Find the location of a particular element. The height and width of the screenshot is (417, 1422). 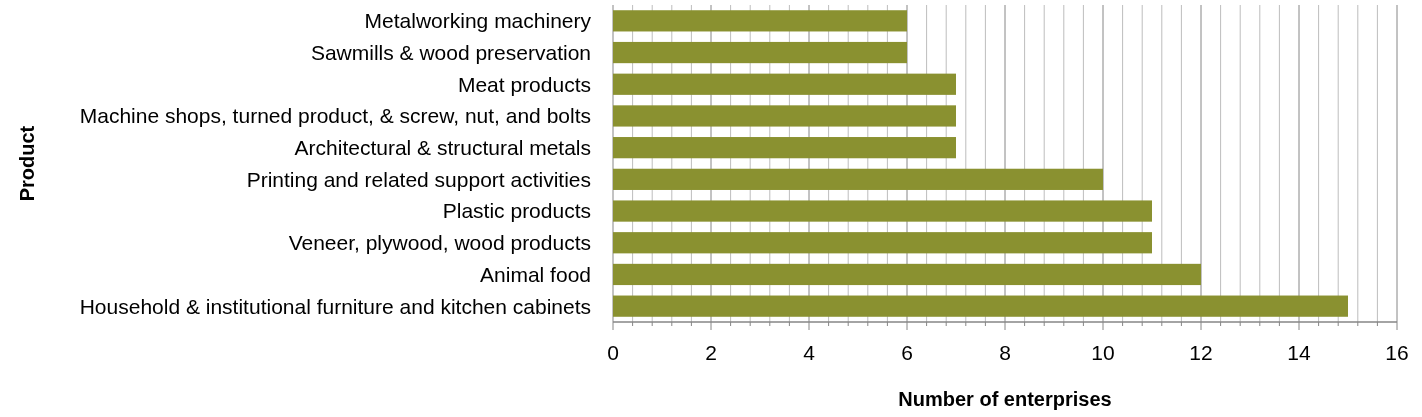

y-axis-title: Product is located at coordinates (27, 163).